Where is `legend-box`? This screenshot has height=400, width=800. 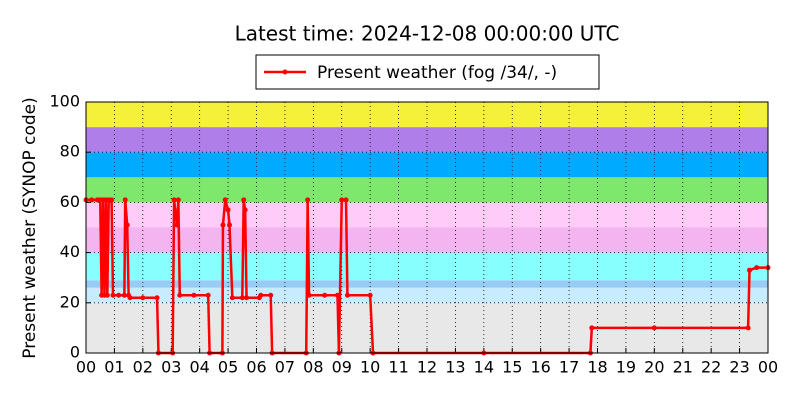 legend-box is located at coordinates (427, 72).